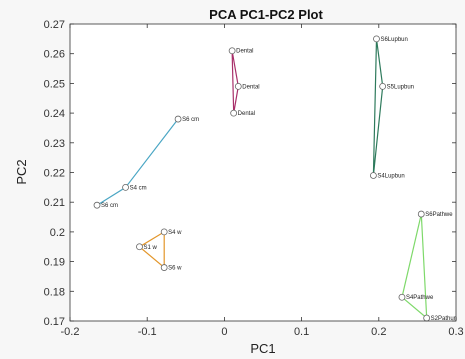  What do you see at coordinates (54, 114) in the screenshot?
I see `y-tick-label: 0.24` at bounding box center [54, 114].